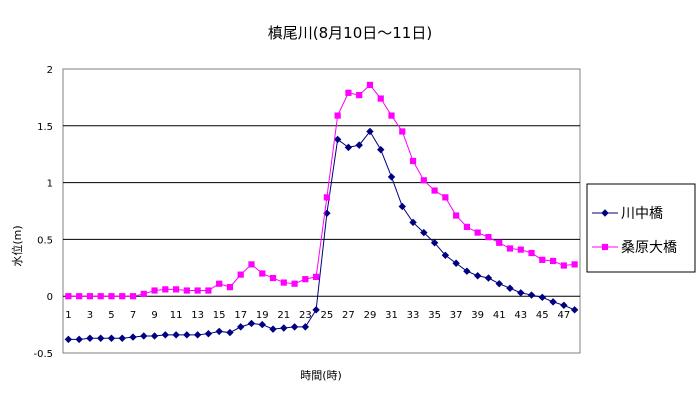 This screenshot has width=700, height=400. What do you see at coordinates (370, 315) in the screenshot?
I see `x-tick-label: 29` at bounding box center [370, 315].